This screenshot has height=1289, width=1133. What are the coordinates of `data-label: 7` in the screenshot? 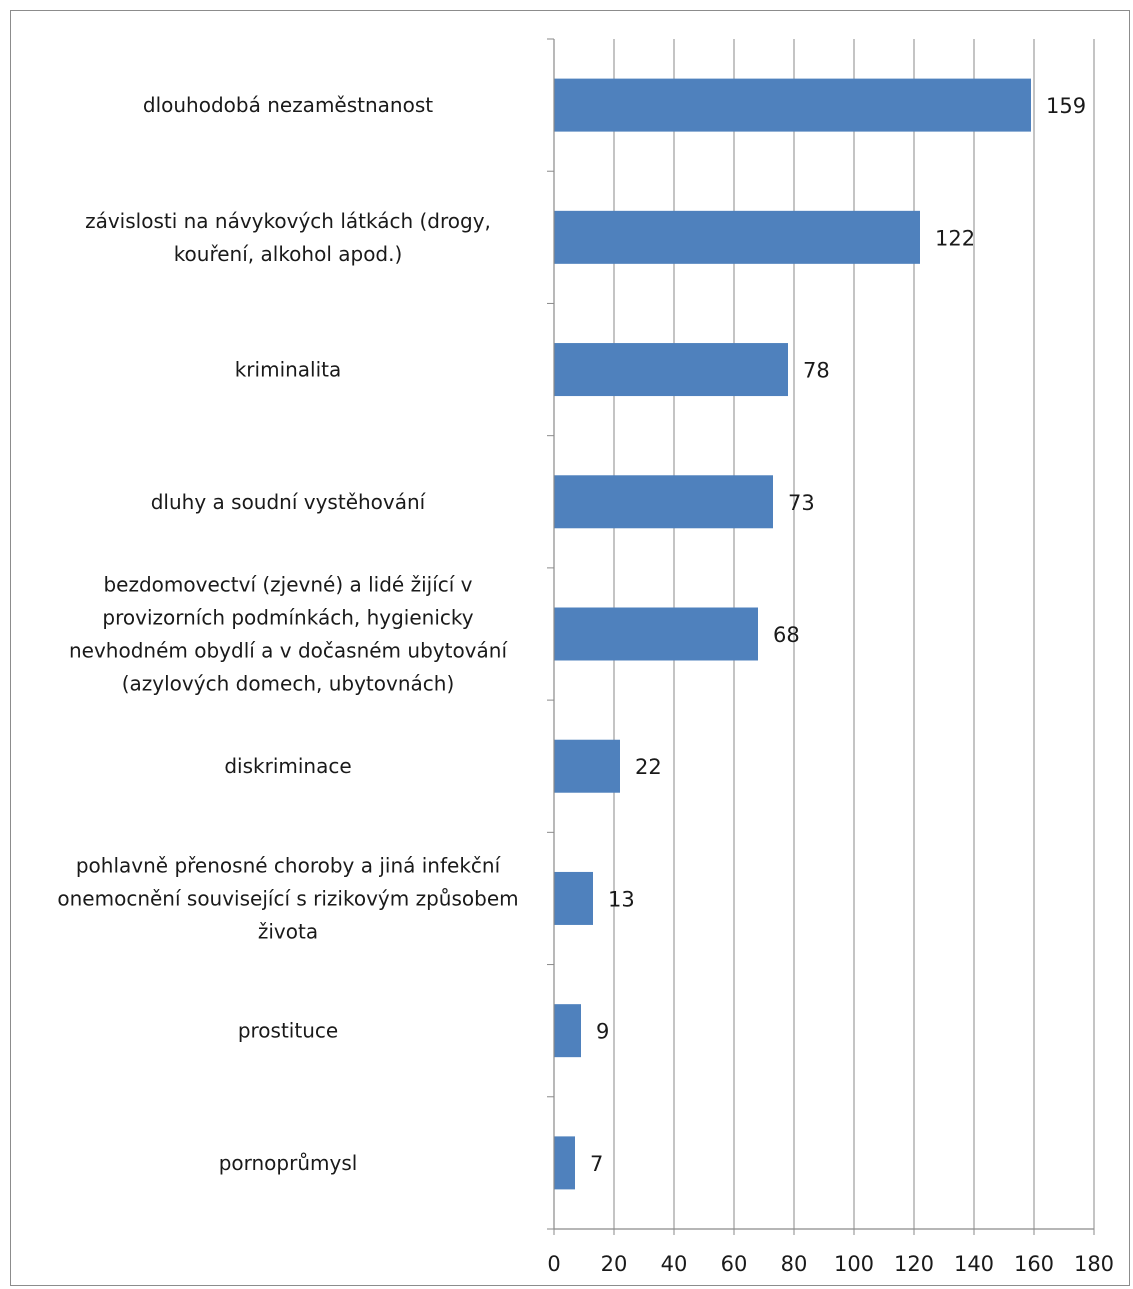 It's located at (596, 1164).